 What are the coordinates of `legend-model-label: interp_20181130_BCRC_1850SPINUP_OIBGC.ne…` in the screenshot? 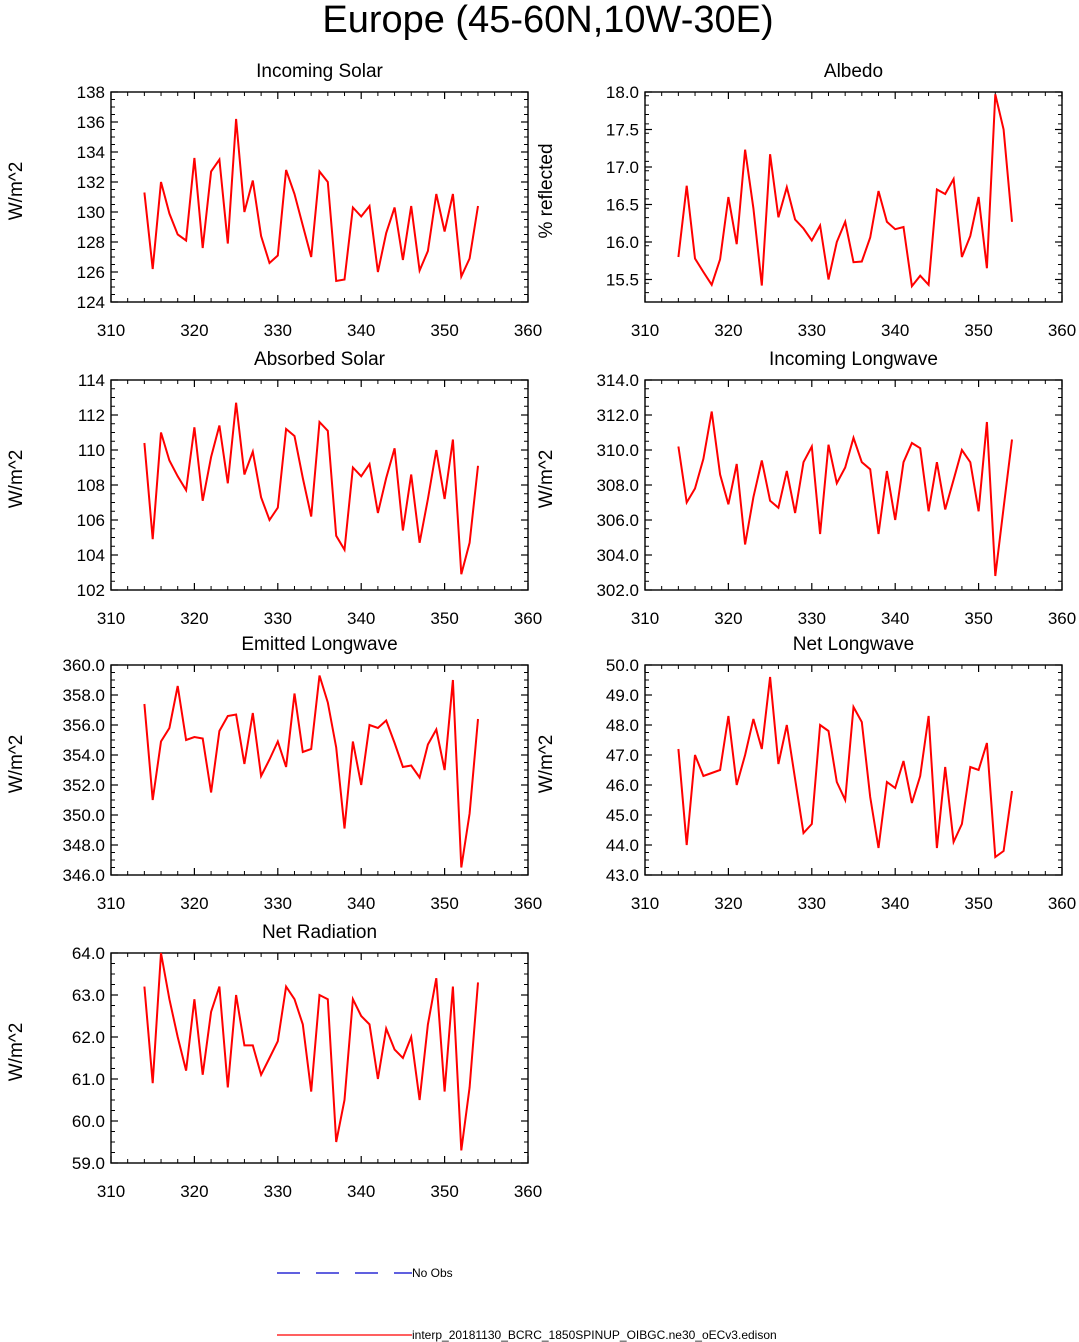 It's located at (594, 1335).